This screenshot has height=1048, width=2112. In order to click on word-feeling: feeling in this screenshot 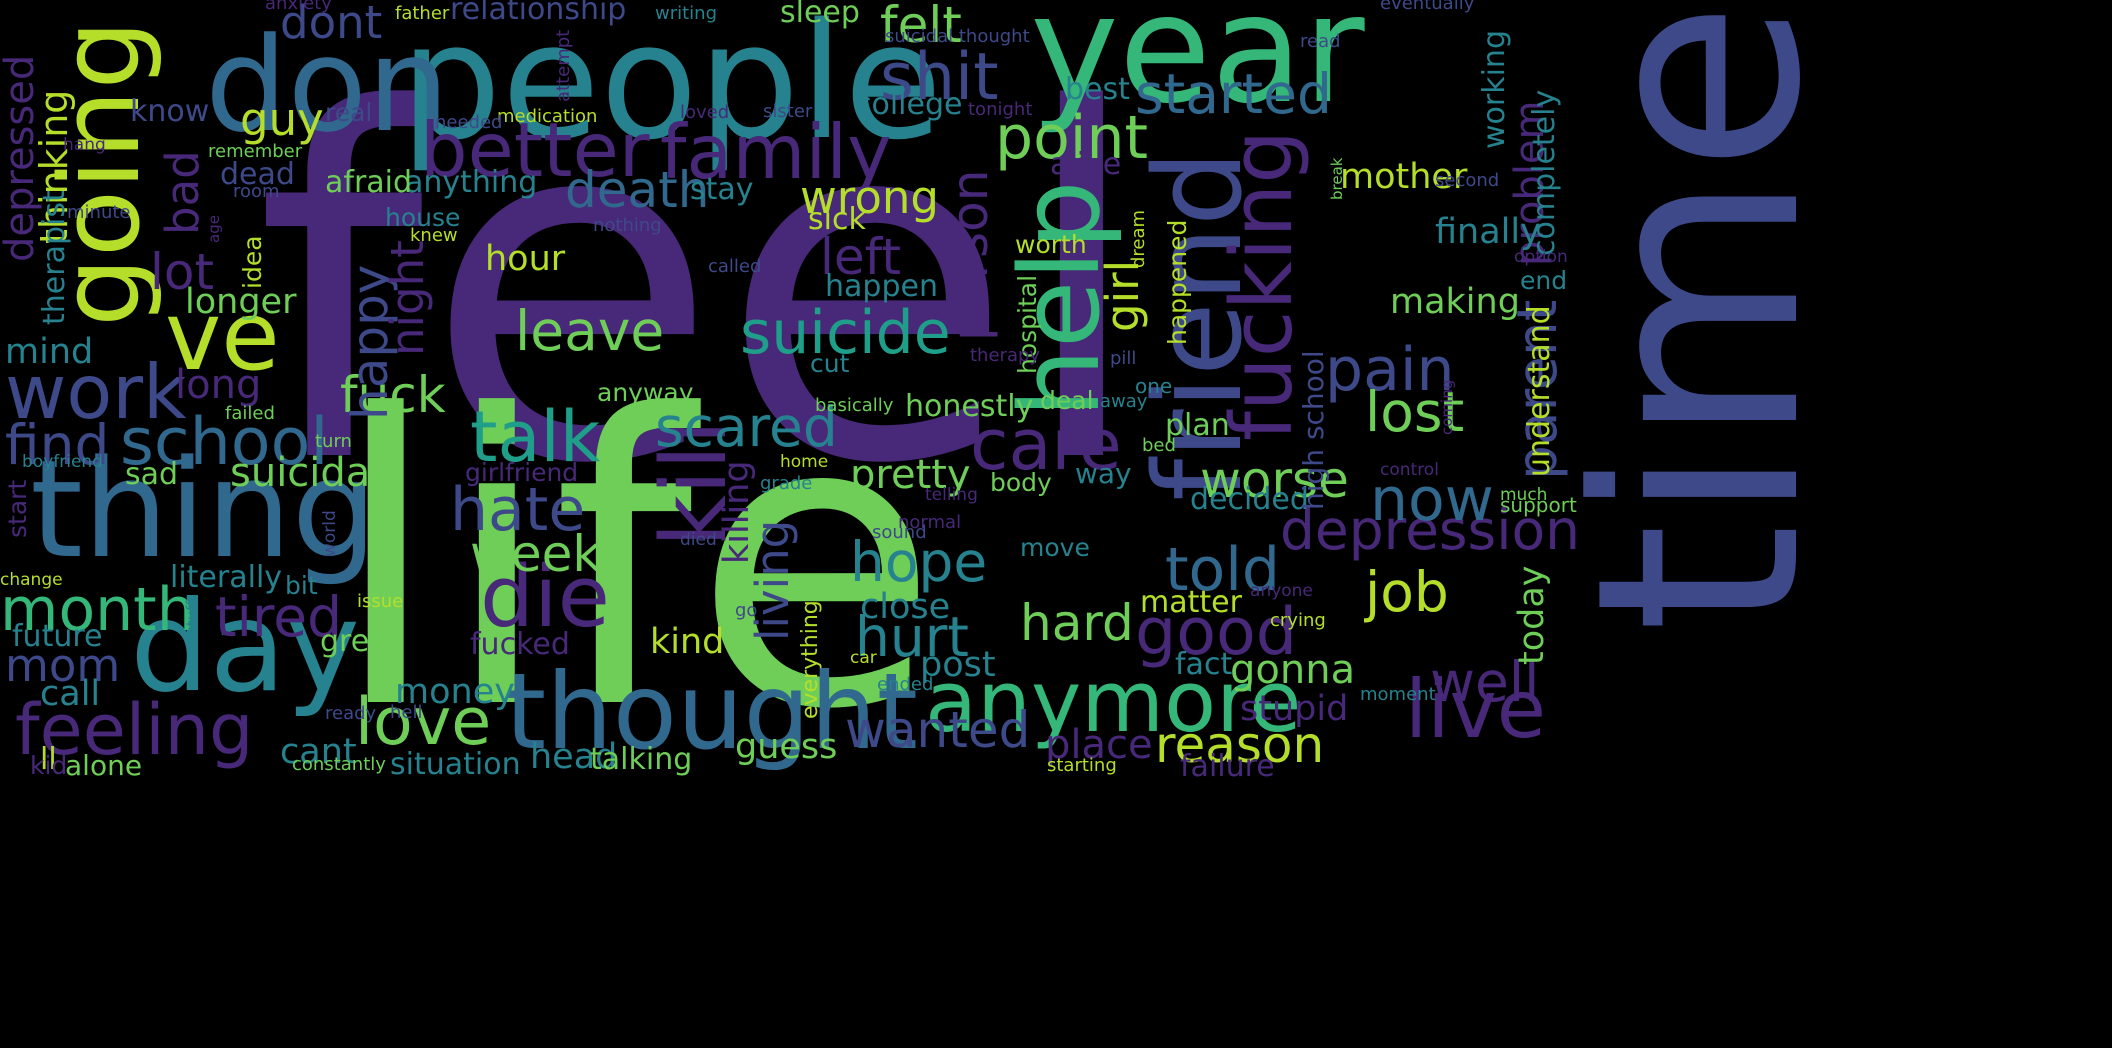, I will do `click(134, 730)`.